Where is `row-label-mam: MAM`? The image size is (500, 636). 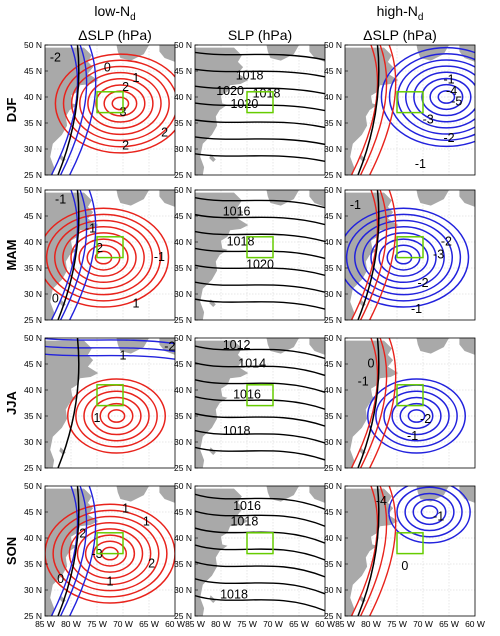
row-label-mam: MAM is located at coordinates (11, 254).